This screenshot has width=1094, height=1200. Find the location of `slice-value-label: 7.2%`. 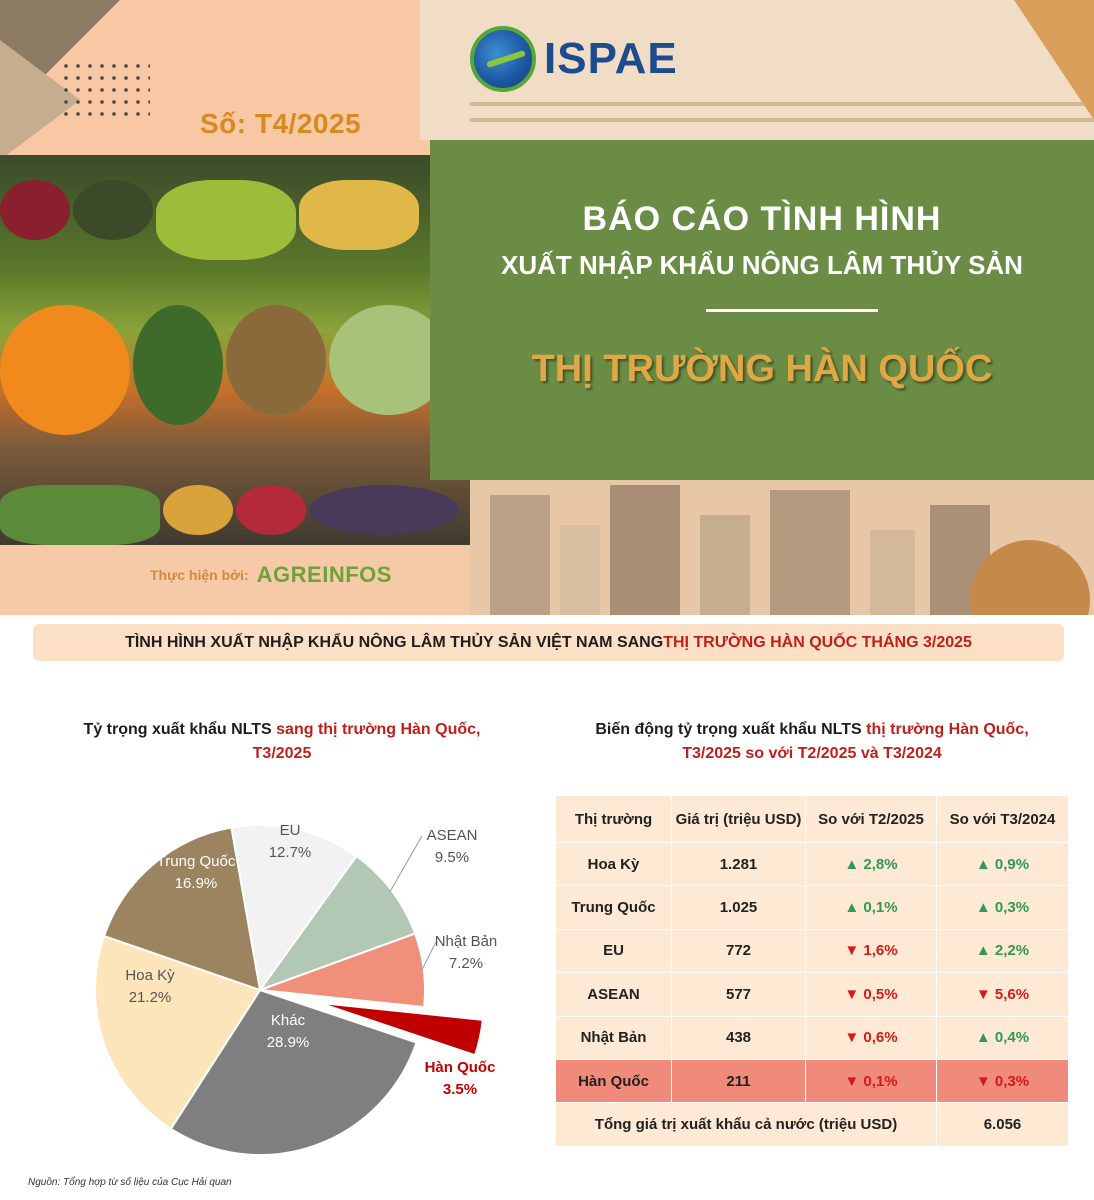

slice-value-label: 7.2% is located at coordinates (466, 963).